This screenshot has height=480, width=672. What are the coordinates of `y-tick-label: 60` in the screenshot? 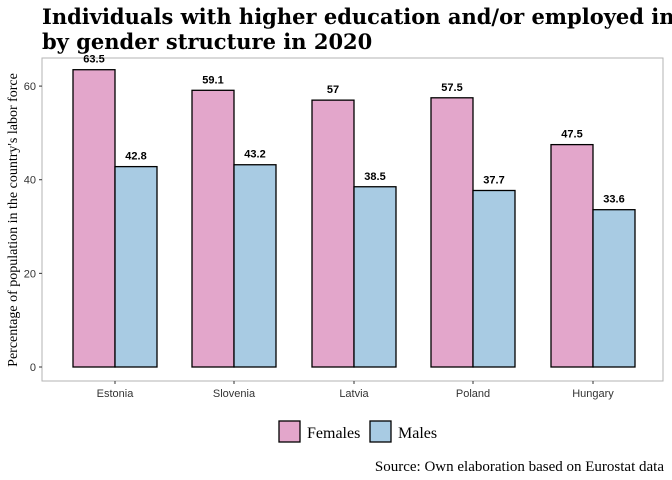 It's located at (30, 87).